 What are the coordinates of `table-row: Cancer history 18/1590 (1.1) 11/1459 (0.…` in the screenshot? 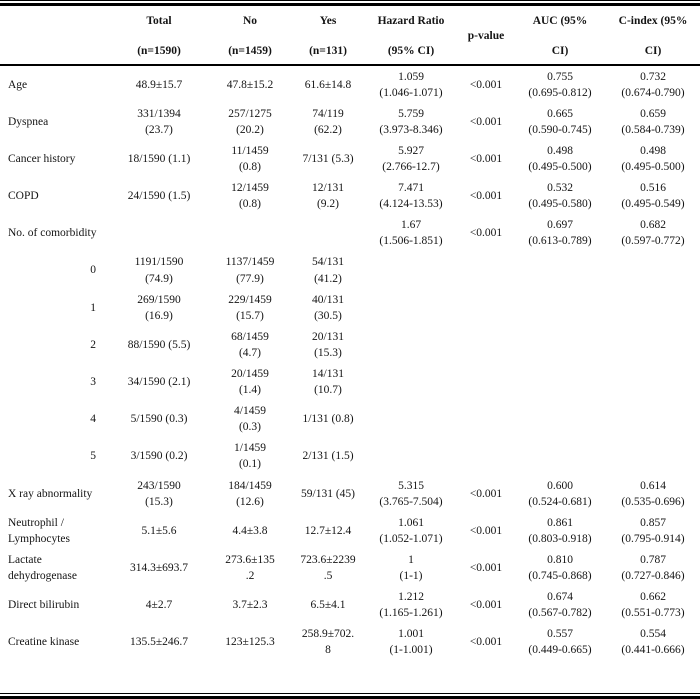 It's located at (350, 158).